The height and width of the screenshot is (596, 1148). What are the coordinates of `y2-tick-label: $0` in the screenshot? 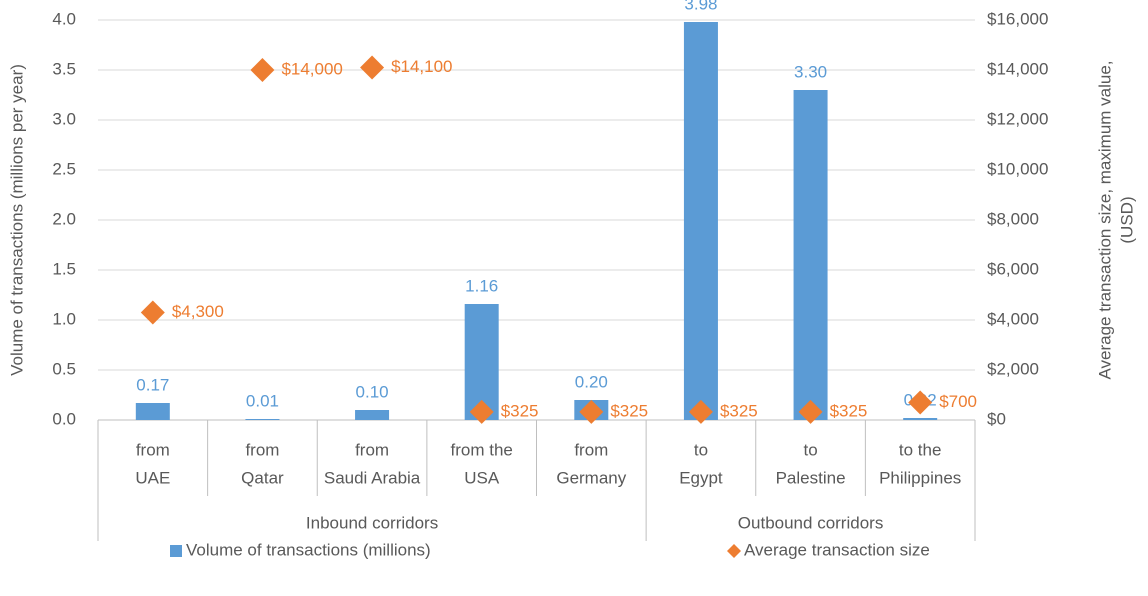 It's located at (996, 418).